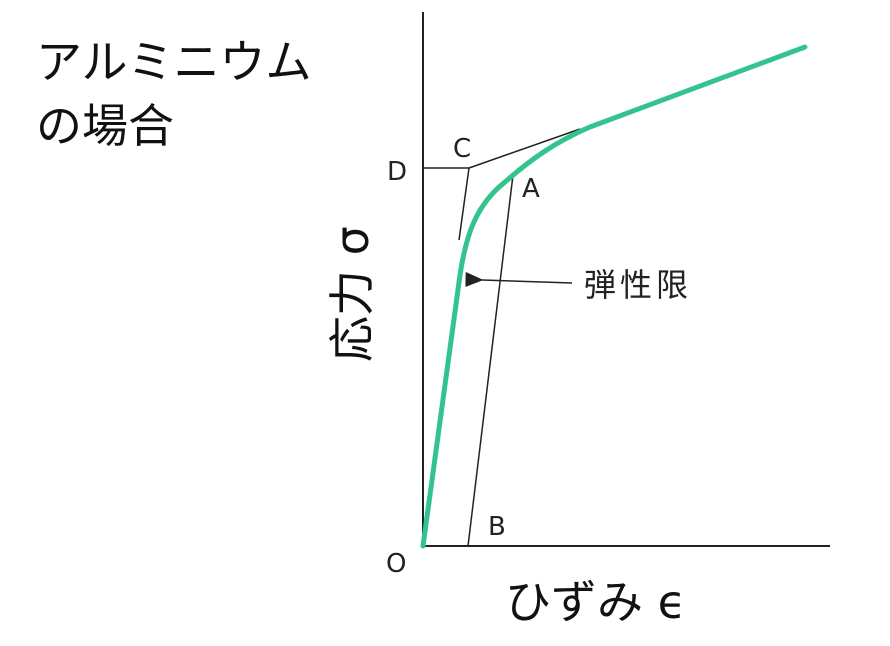 This screenshot has width=890, height=646. What do you see at coordinates (396, 564) in the screenshot?
I see `point-label-o: O` at bounding box center [396, 564].